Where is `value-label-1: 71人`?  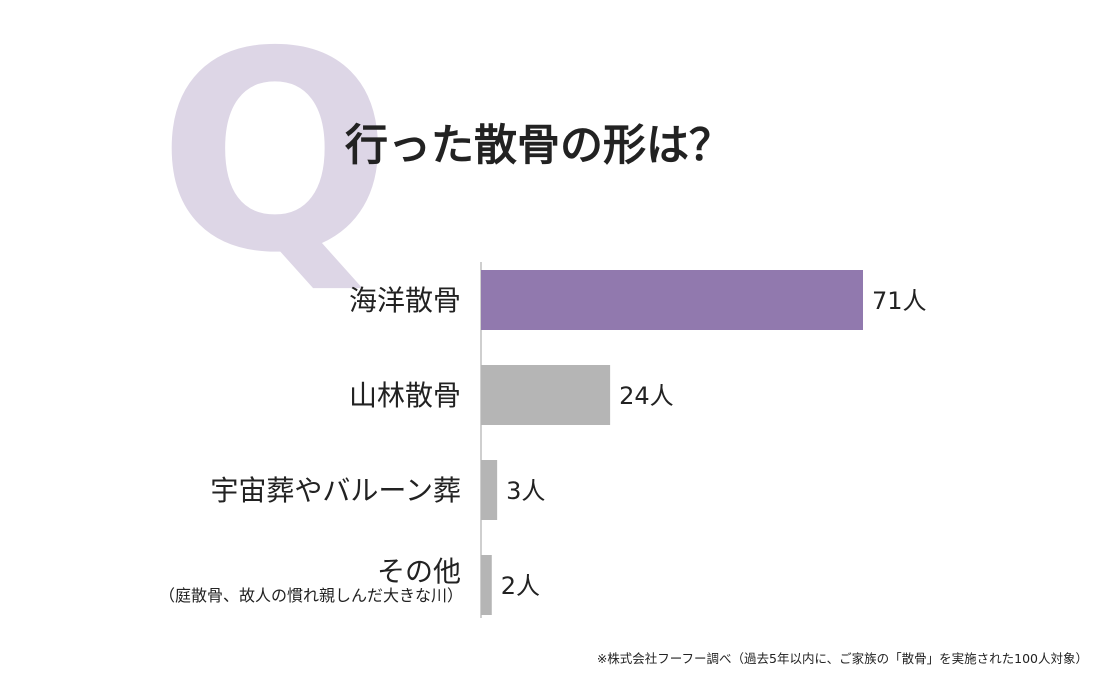 value-label-1: 71人 is located at coordinates (899, 301).